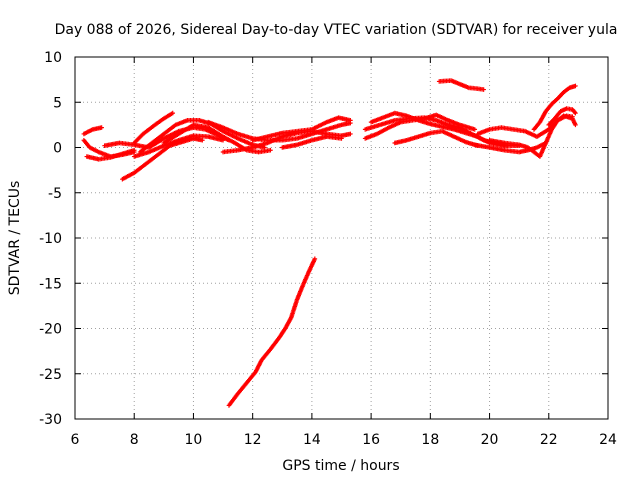 The height and width of the screenshot is (480, 640). I want to click on x-tick-label: 16, so click(371, 440).